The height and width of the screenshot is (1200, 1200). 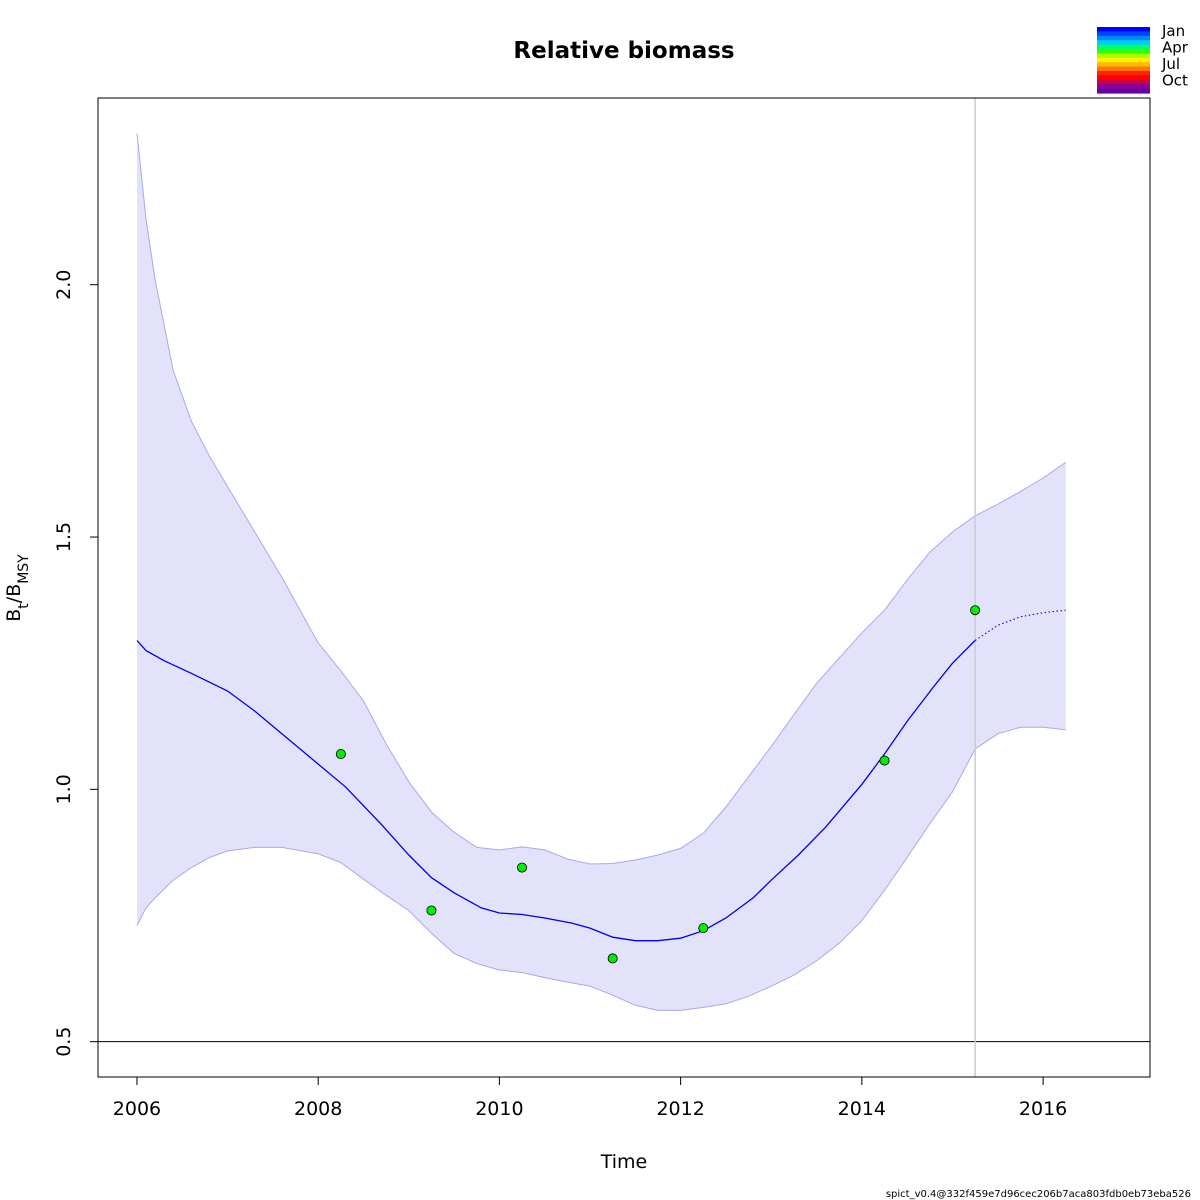 What do you see at coordinates (1175, 48) in the screenshot?
I see `legend-month-label: Apr` at bounding box center [1175, 48].